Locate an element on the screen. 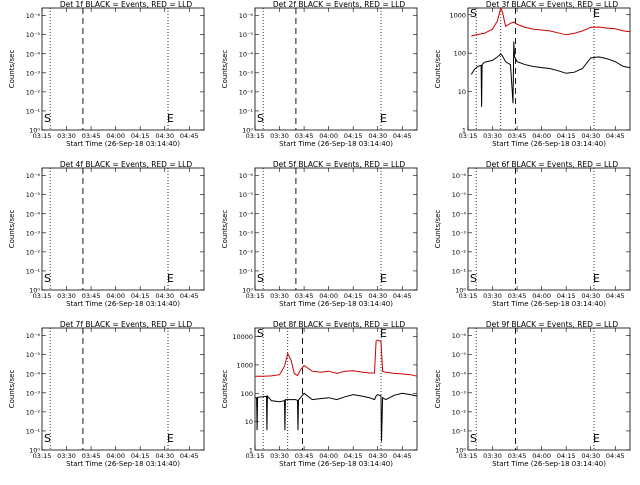  panel-title: Det 6f BLACK = Events, RED = LLD is located at coordinates (552, 164).